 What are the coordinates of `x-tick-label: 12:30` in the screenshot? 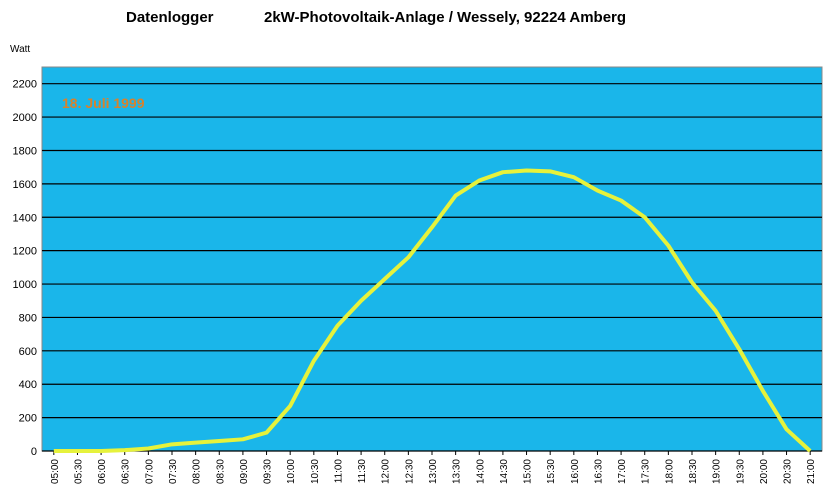 It's located at (409, 471).